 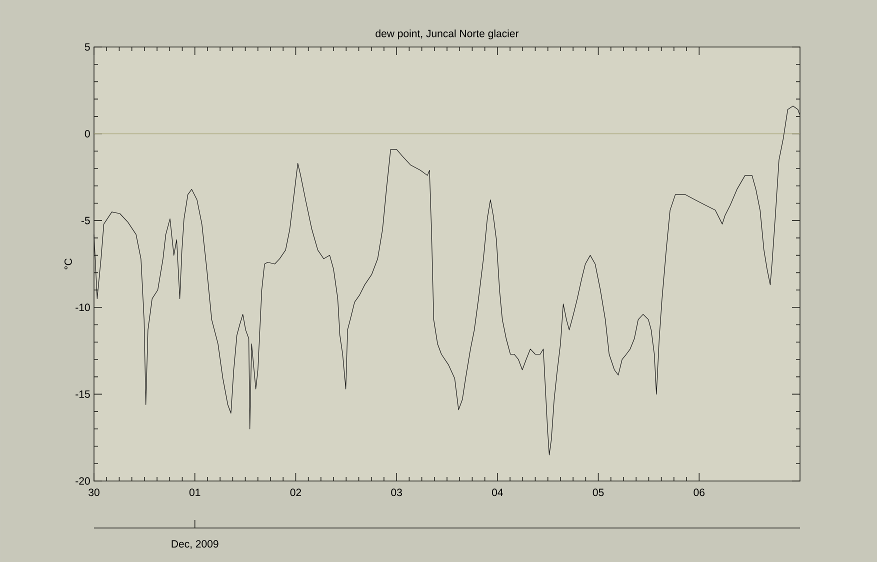 I want to click on chart-title: dew point, Juncal Norte glacier, so click(x=447, y=35).